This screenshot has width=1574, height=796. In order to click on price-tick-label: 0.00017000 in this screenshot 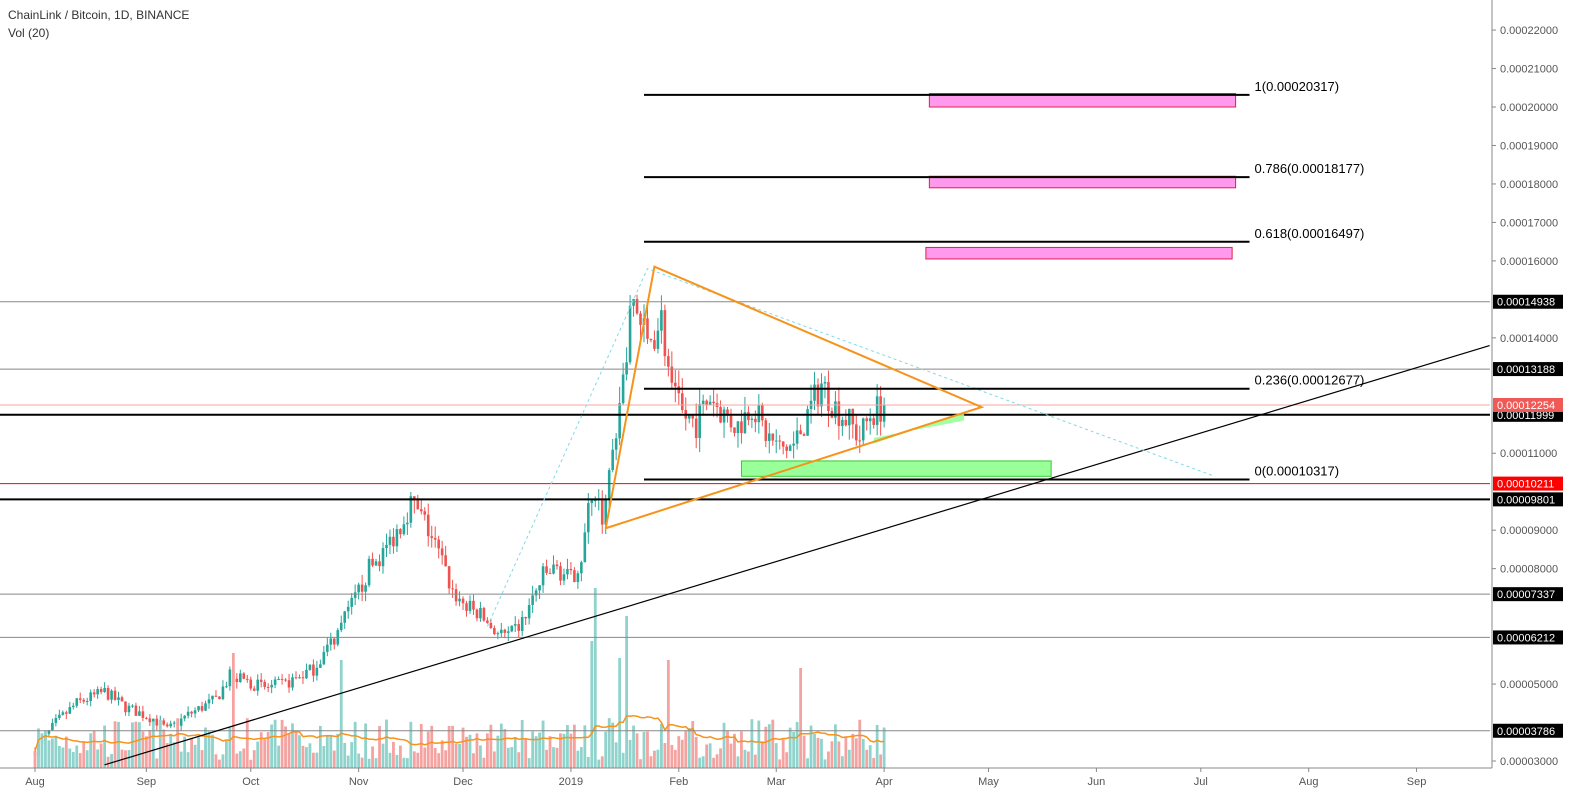, I will do `click(1529, 223)`.